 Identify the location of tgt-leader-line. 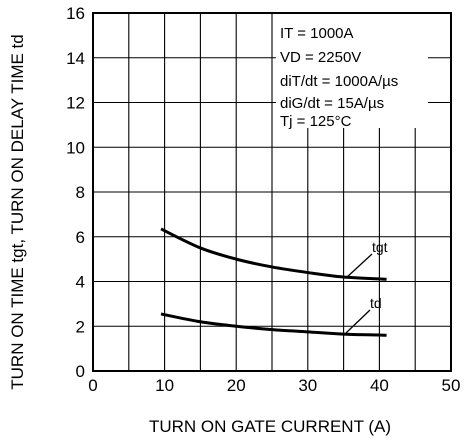
(359, 266).